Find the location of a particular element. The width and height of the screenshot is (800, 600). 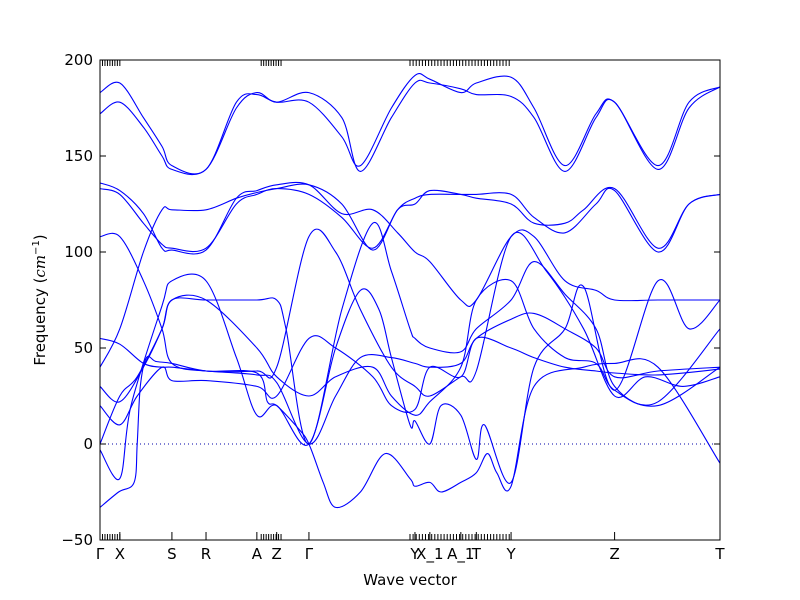

x-tick-label-7: Y is located at coordinates (414, 554).